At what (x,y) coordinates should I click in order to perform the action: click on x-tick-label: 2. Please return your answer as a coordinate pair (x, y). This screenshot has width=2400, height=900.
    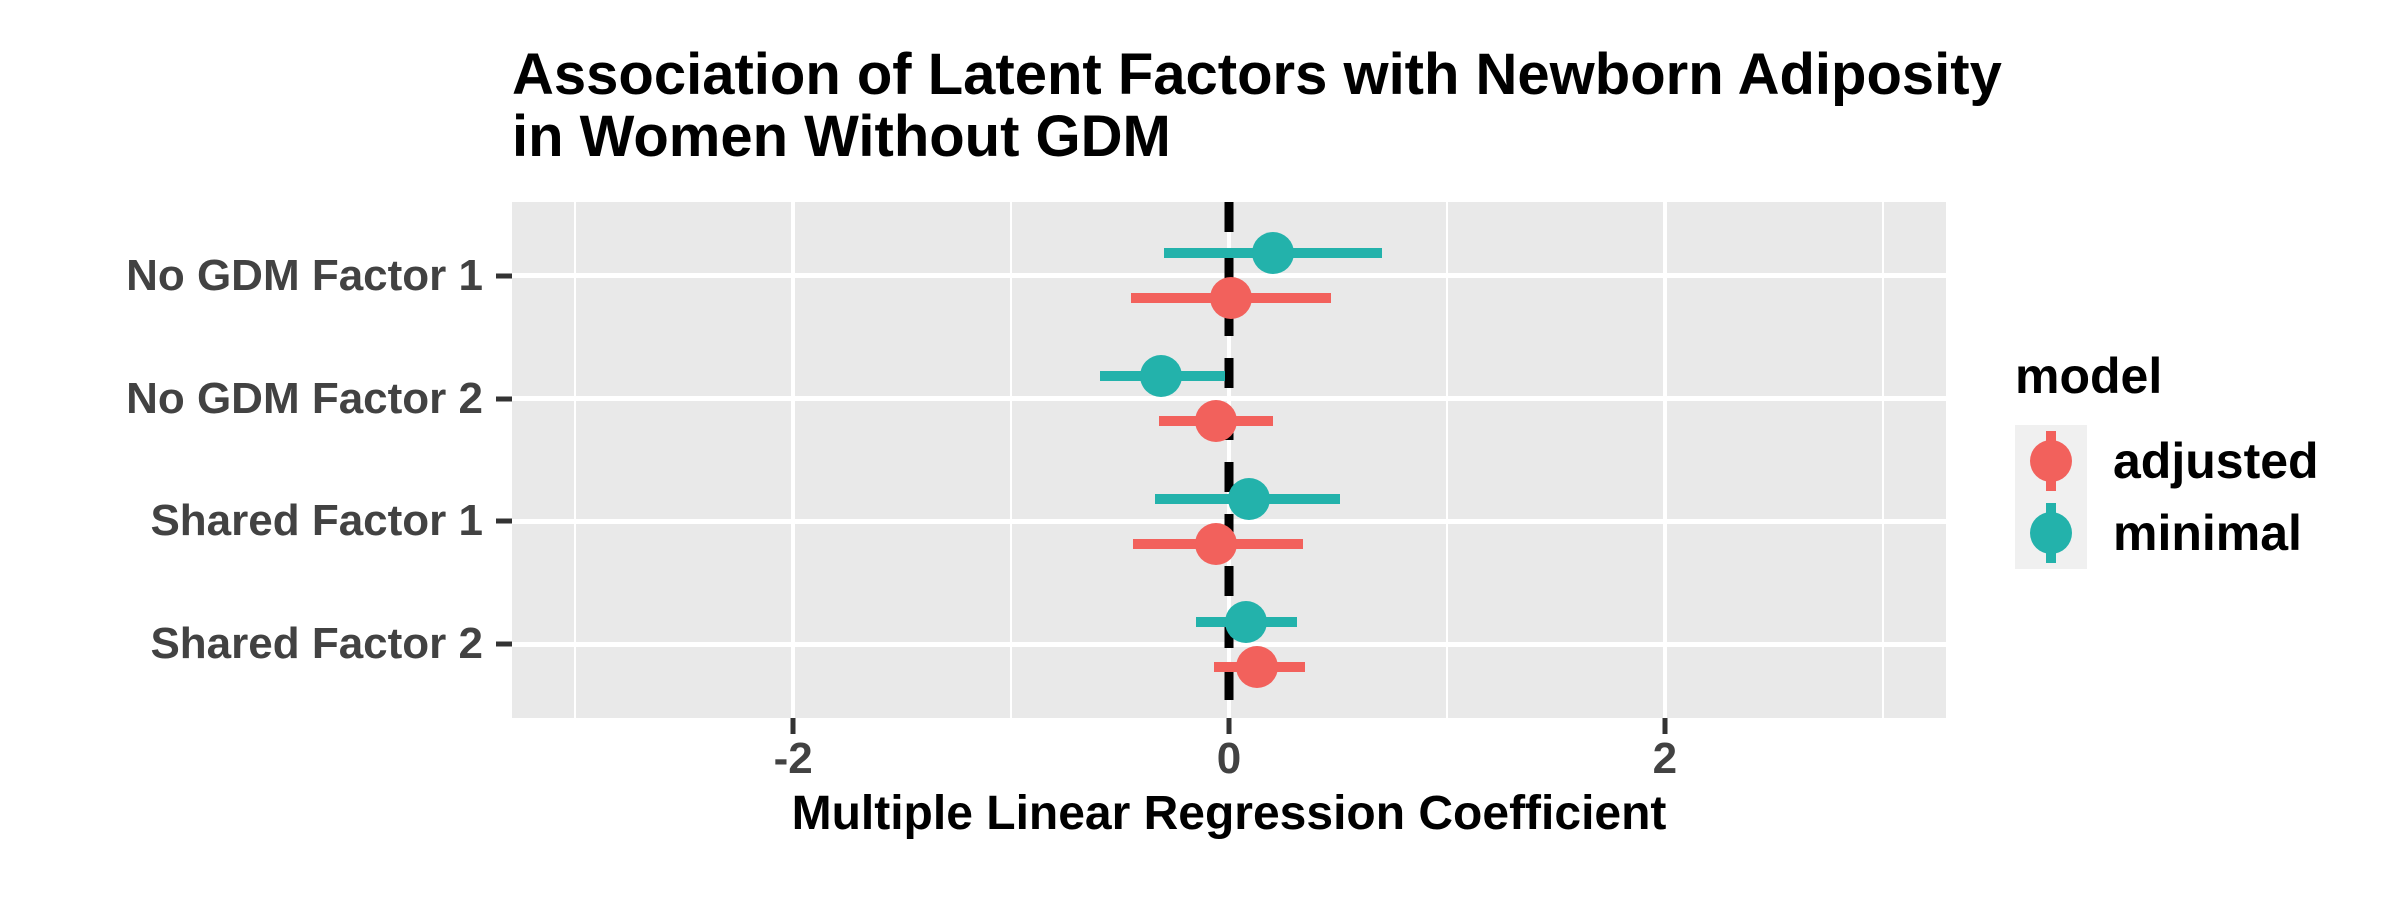
    Looking at the image, I should click on (1665, 758).